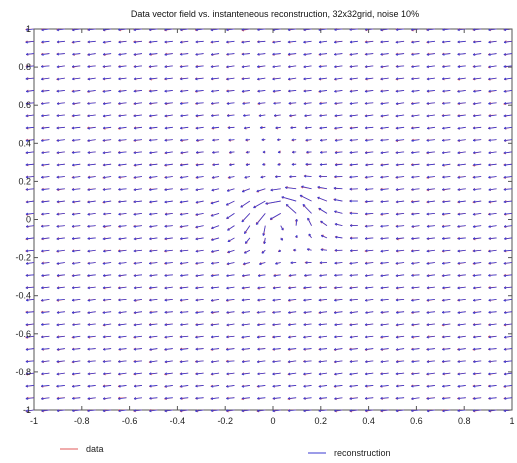 This screenshot has height=463, width=517. I want to click on x-tick-label: 0.8, so click(464, 421).